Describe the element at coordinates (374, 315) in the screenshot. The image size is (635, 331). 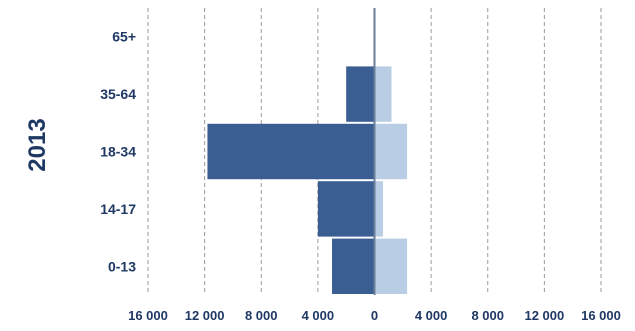
I see `x-tick-label: 0` at that location.